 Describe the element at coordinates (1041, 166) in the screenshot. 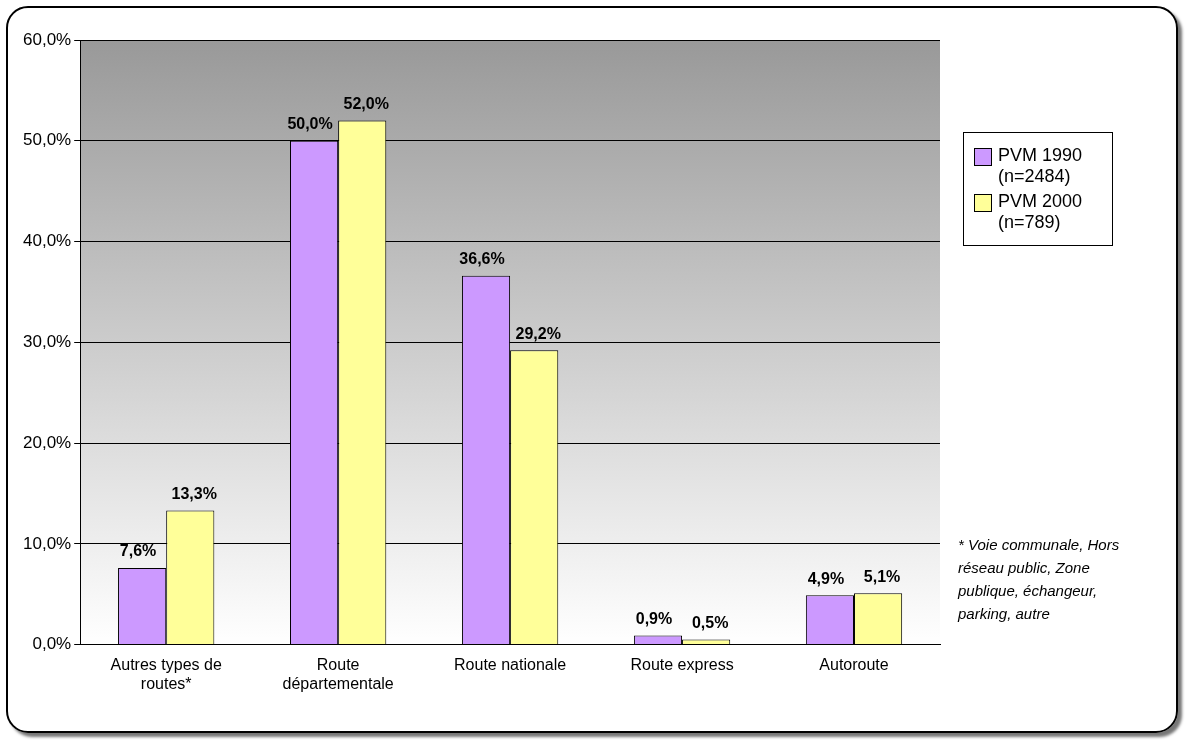

I see `legend-label: PVM 1990 (n=2484)` at that location.